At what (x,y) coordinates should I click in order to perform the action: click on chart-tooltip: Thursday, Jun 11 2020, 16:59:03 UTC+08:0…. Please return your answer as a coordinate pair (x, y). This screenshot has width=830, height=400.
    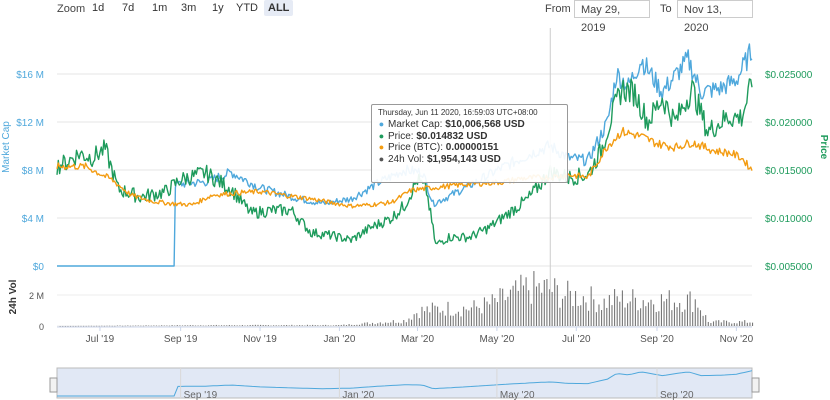
    Looking at the image, I should click on (469, 143).